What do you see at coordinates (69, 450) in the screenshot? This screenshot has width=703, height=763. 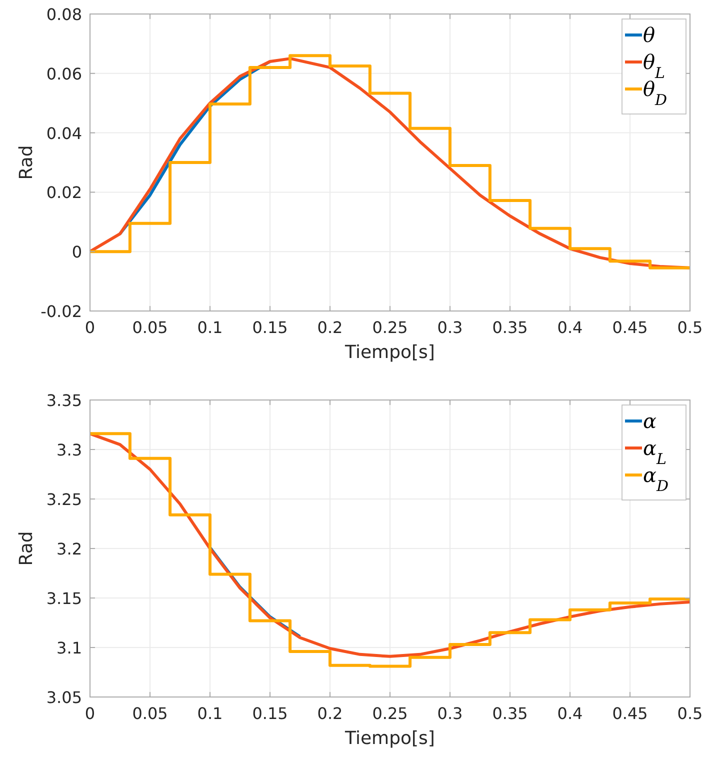 I see `y-tick-label: 3.3` at bounding box center [69, 450].